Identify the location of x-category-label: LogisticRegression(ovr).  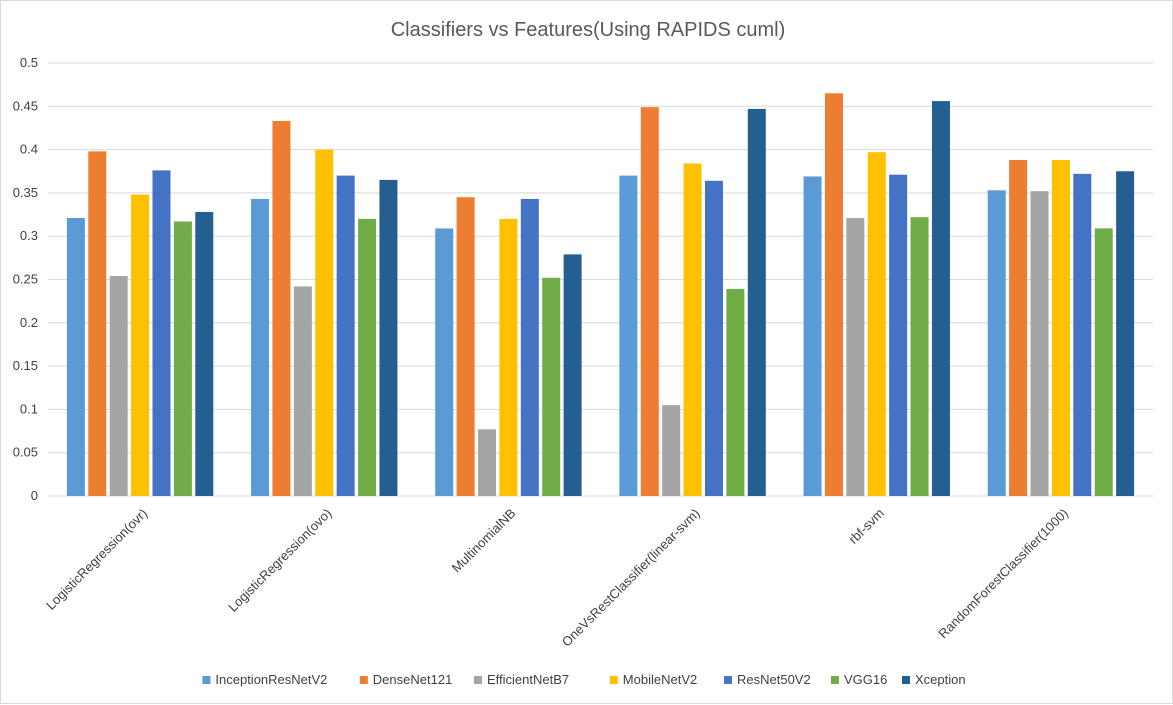
(96, 559).